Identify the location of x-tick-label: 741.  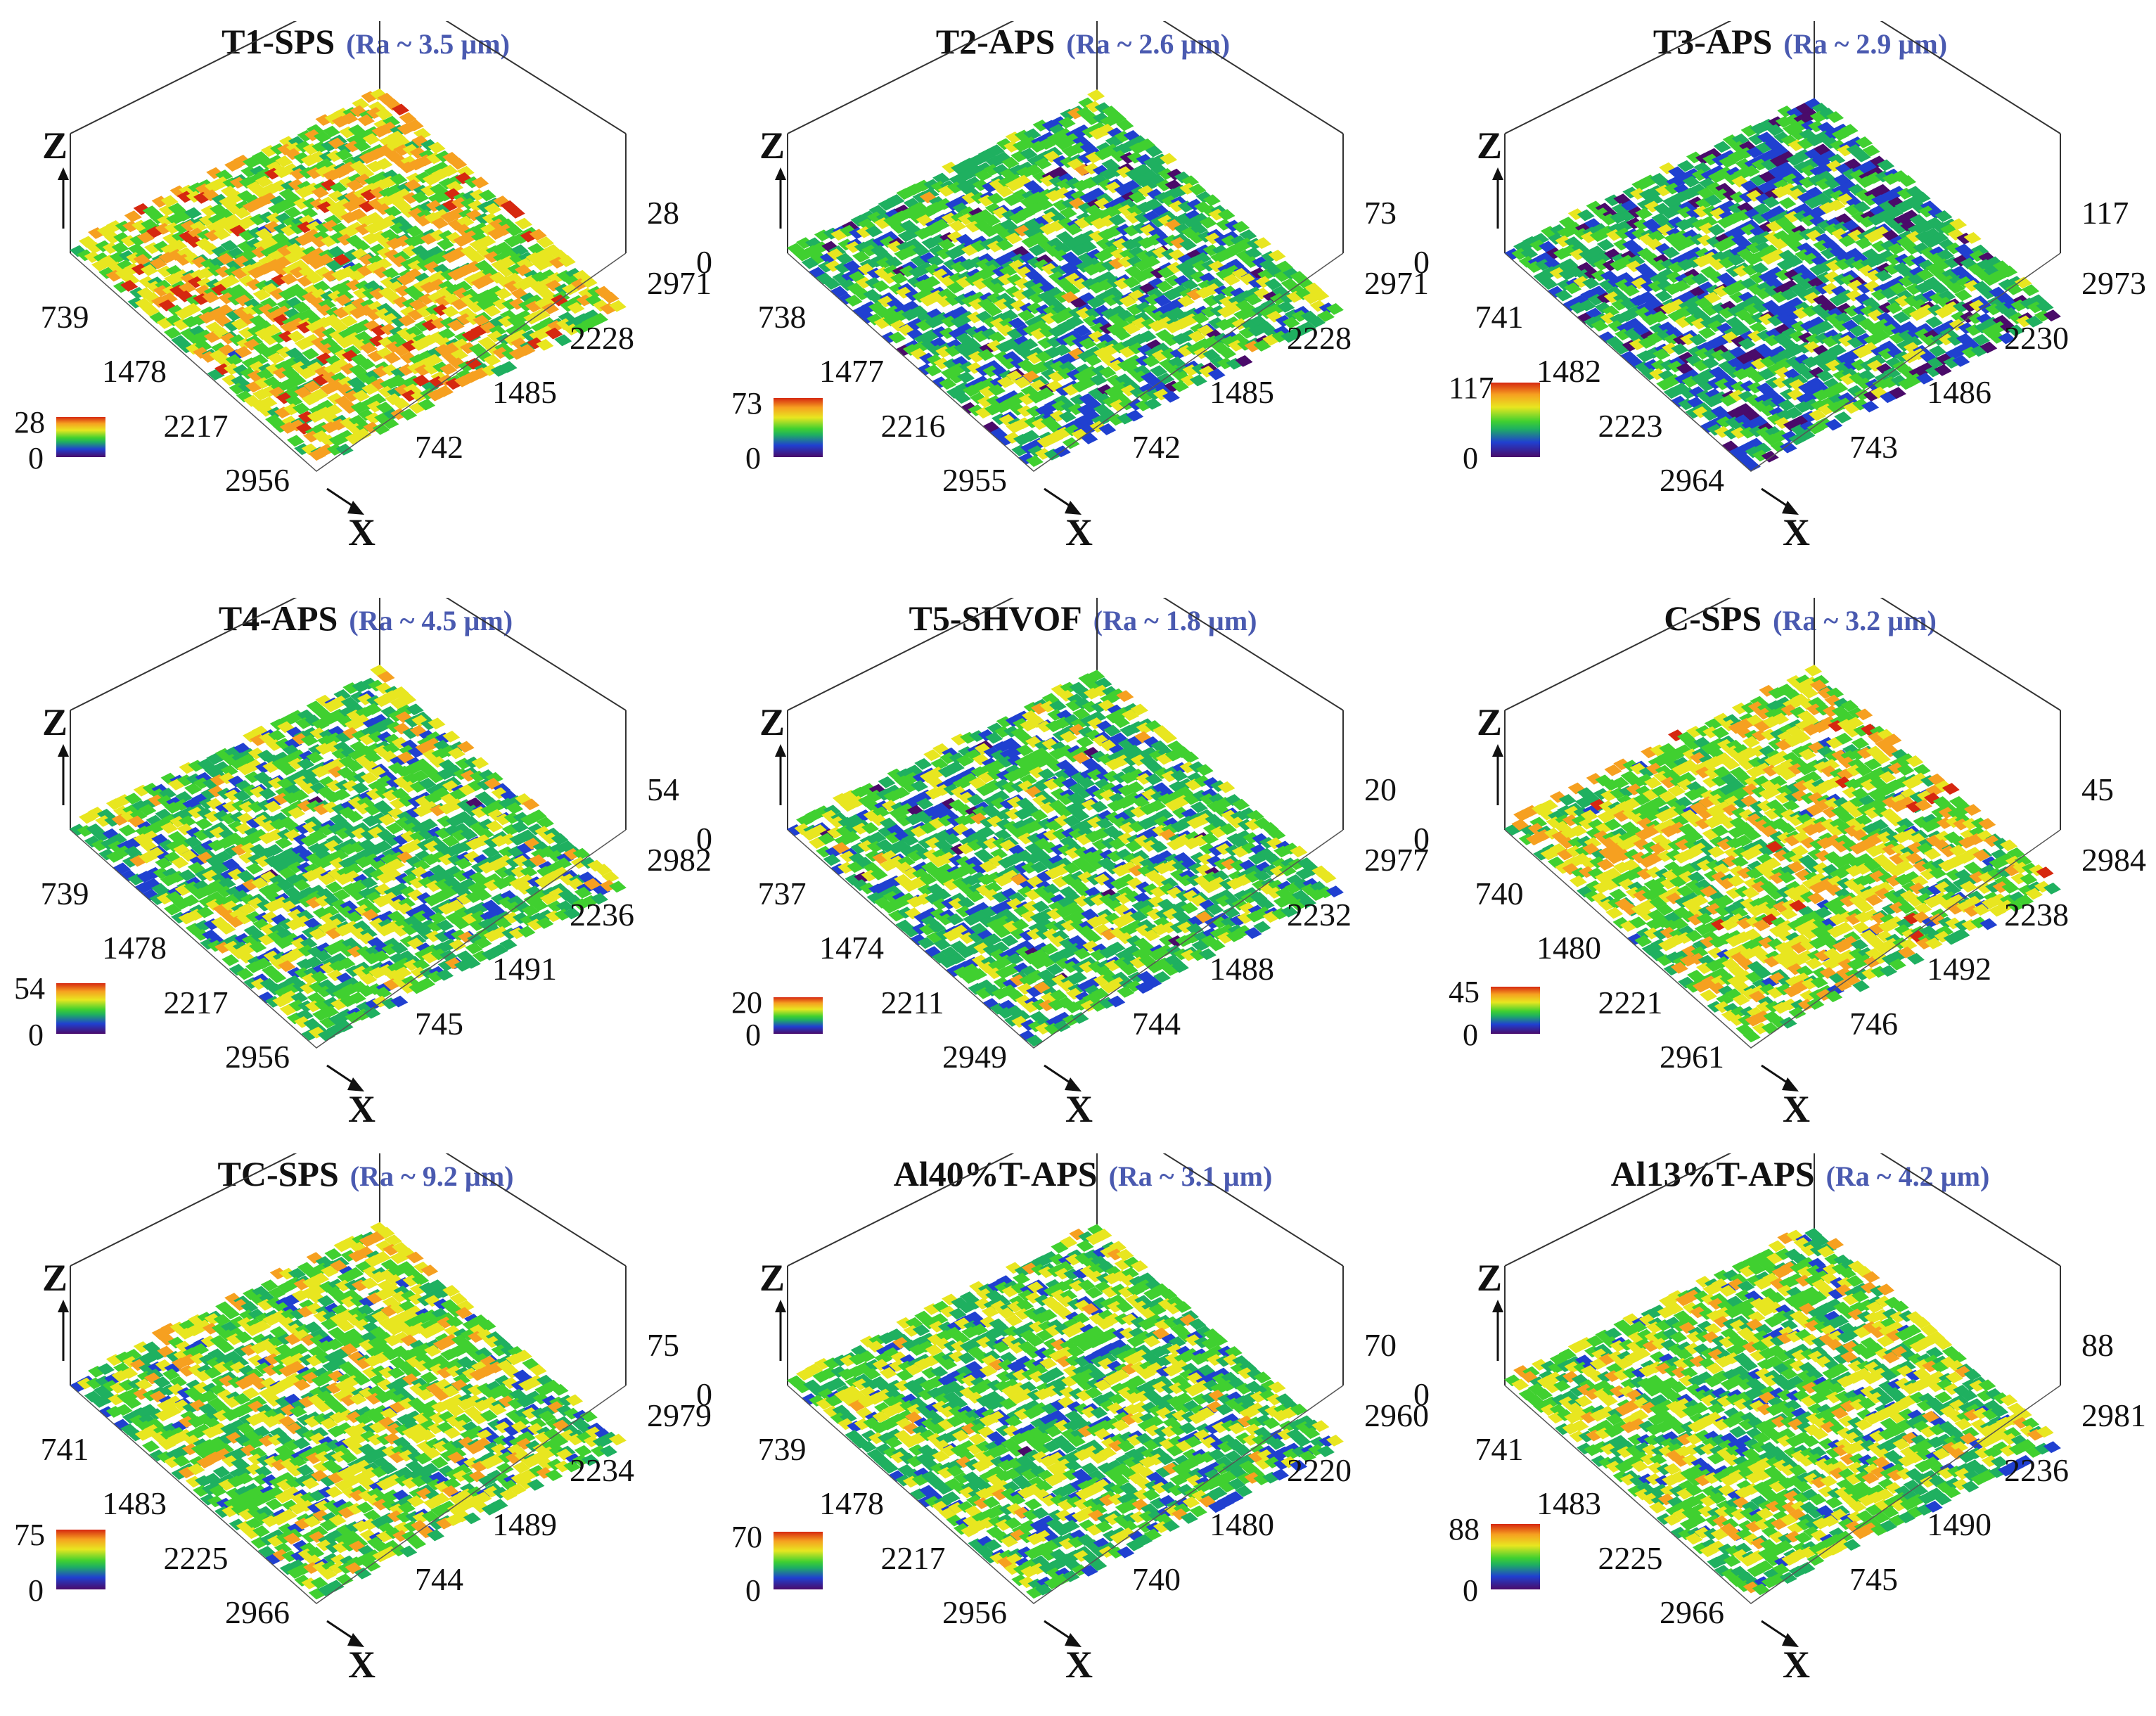
(1499, 317).